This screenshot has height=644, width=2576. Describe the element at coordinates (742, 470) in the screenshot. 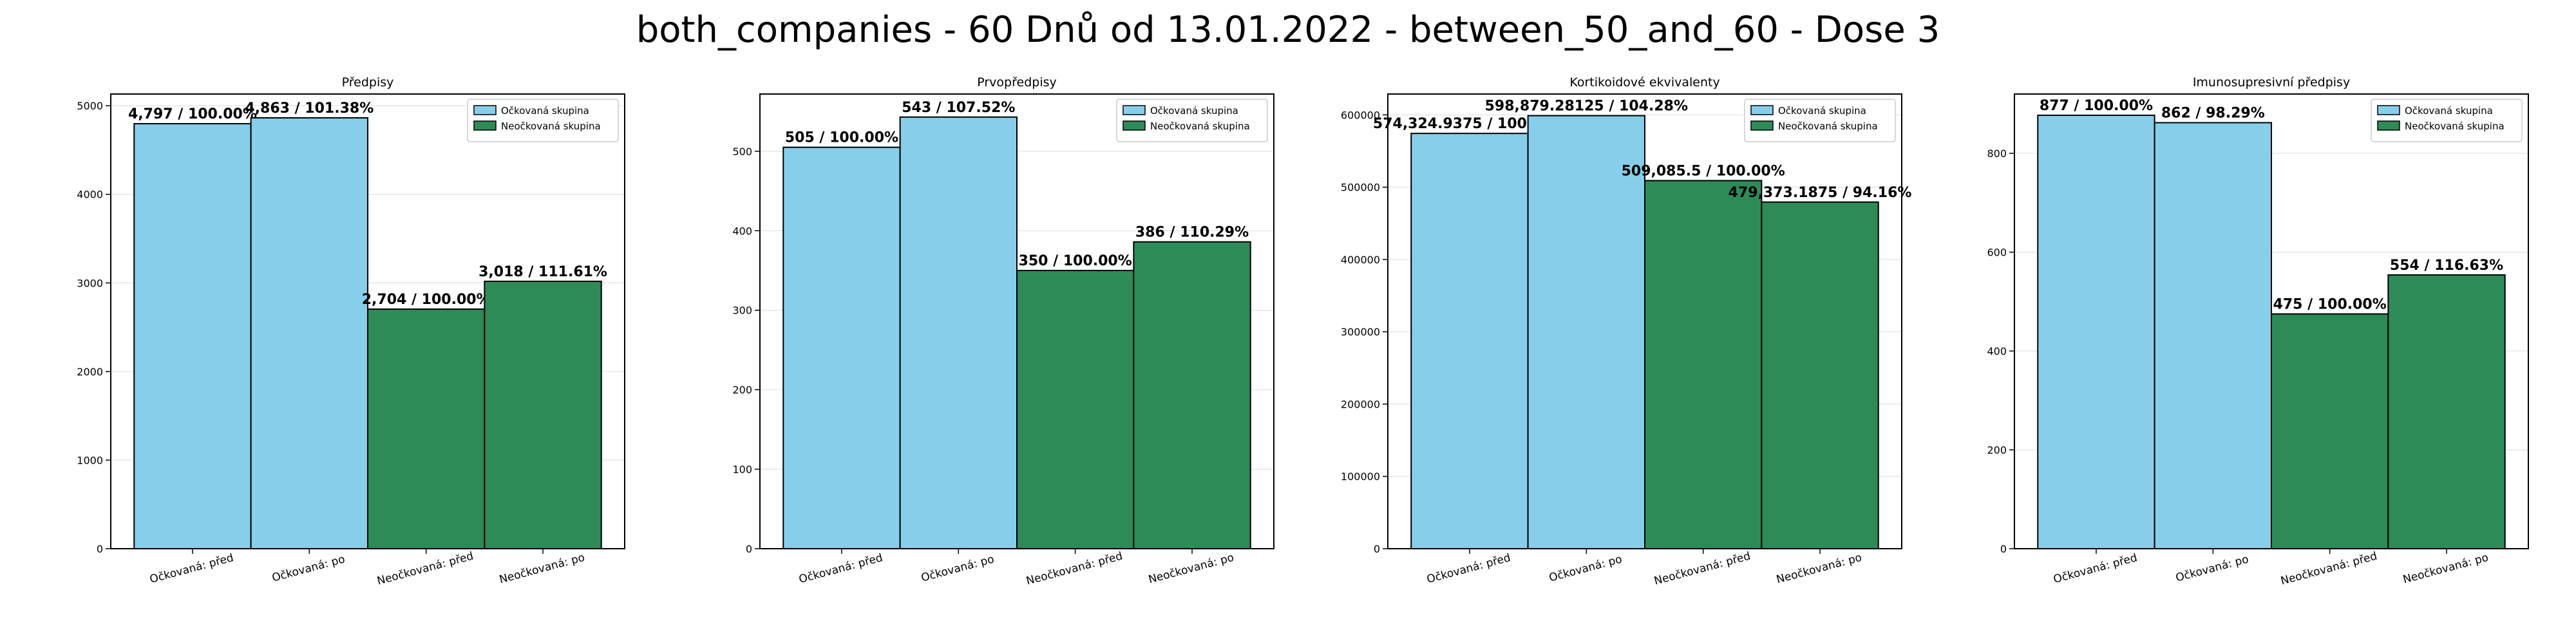

I see `y-tick-label: 100` at that location.